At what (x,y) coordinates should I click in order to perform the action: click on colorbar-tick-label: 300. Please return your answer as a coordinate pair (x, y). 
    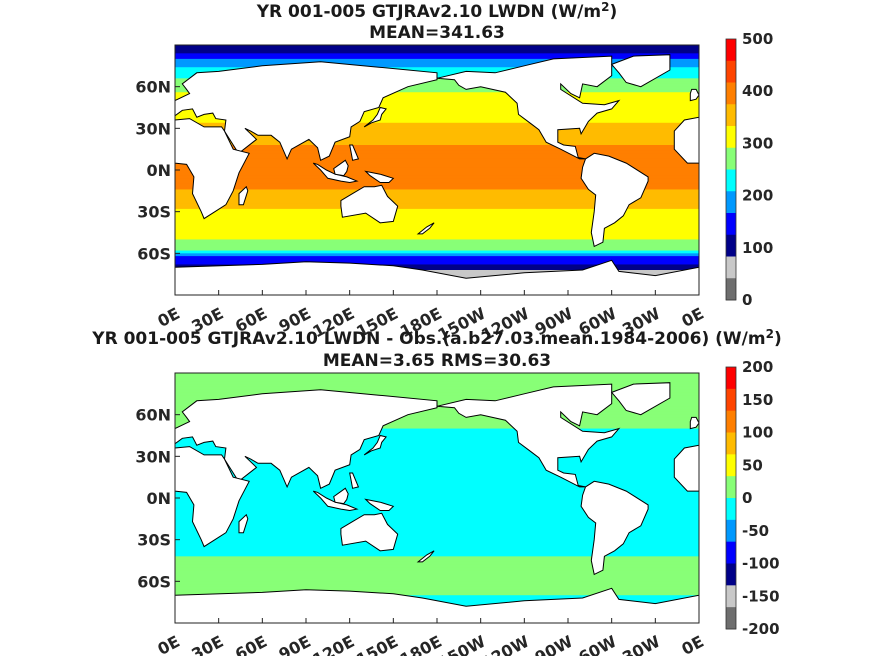
    Looking at the image, I should click on (757, 143).